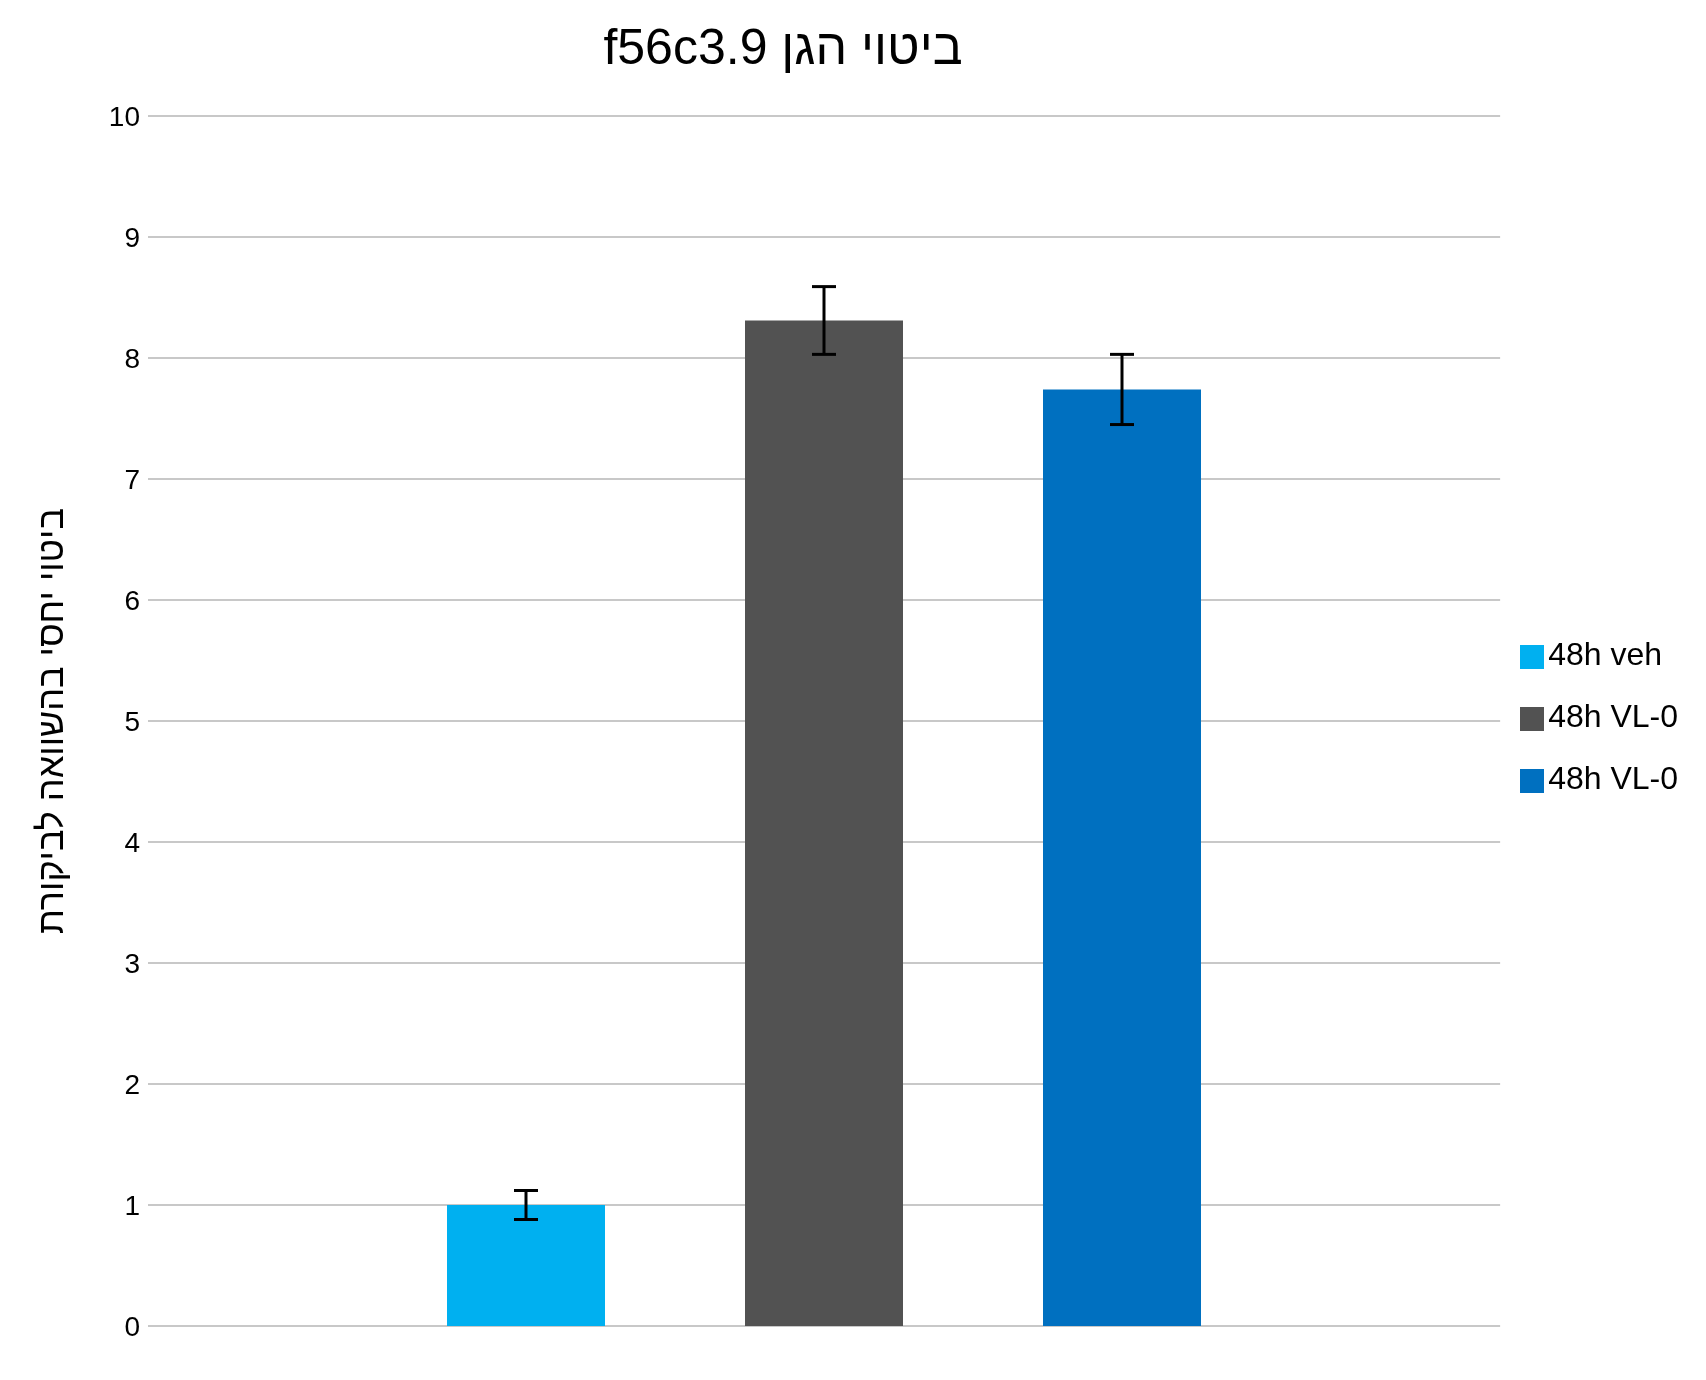  What do you see at coordinates (132, 1084) in the screenshot?
I see `y-tick-label: 2` at bounding box center [132, 1084].